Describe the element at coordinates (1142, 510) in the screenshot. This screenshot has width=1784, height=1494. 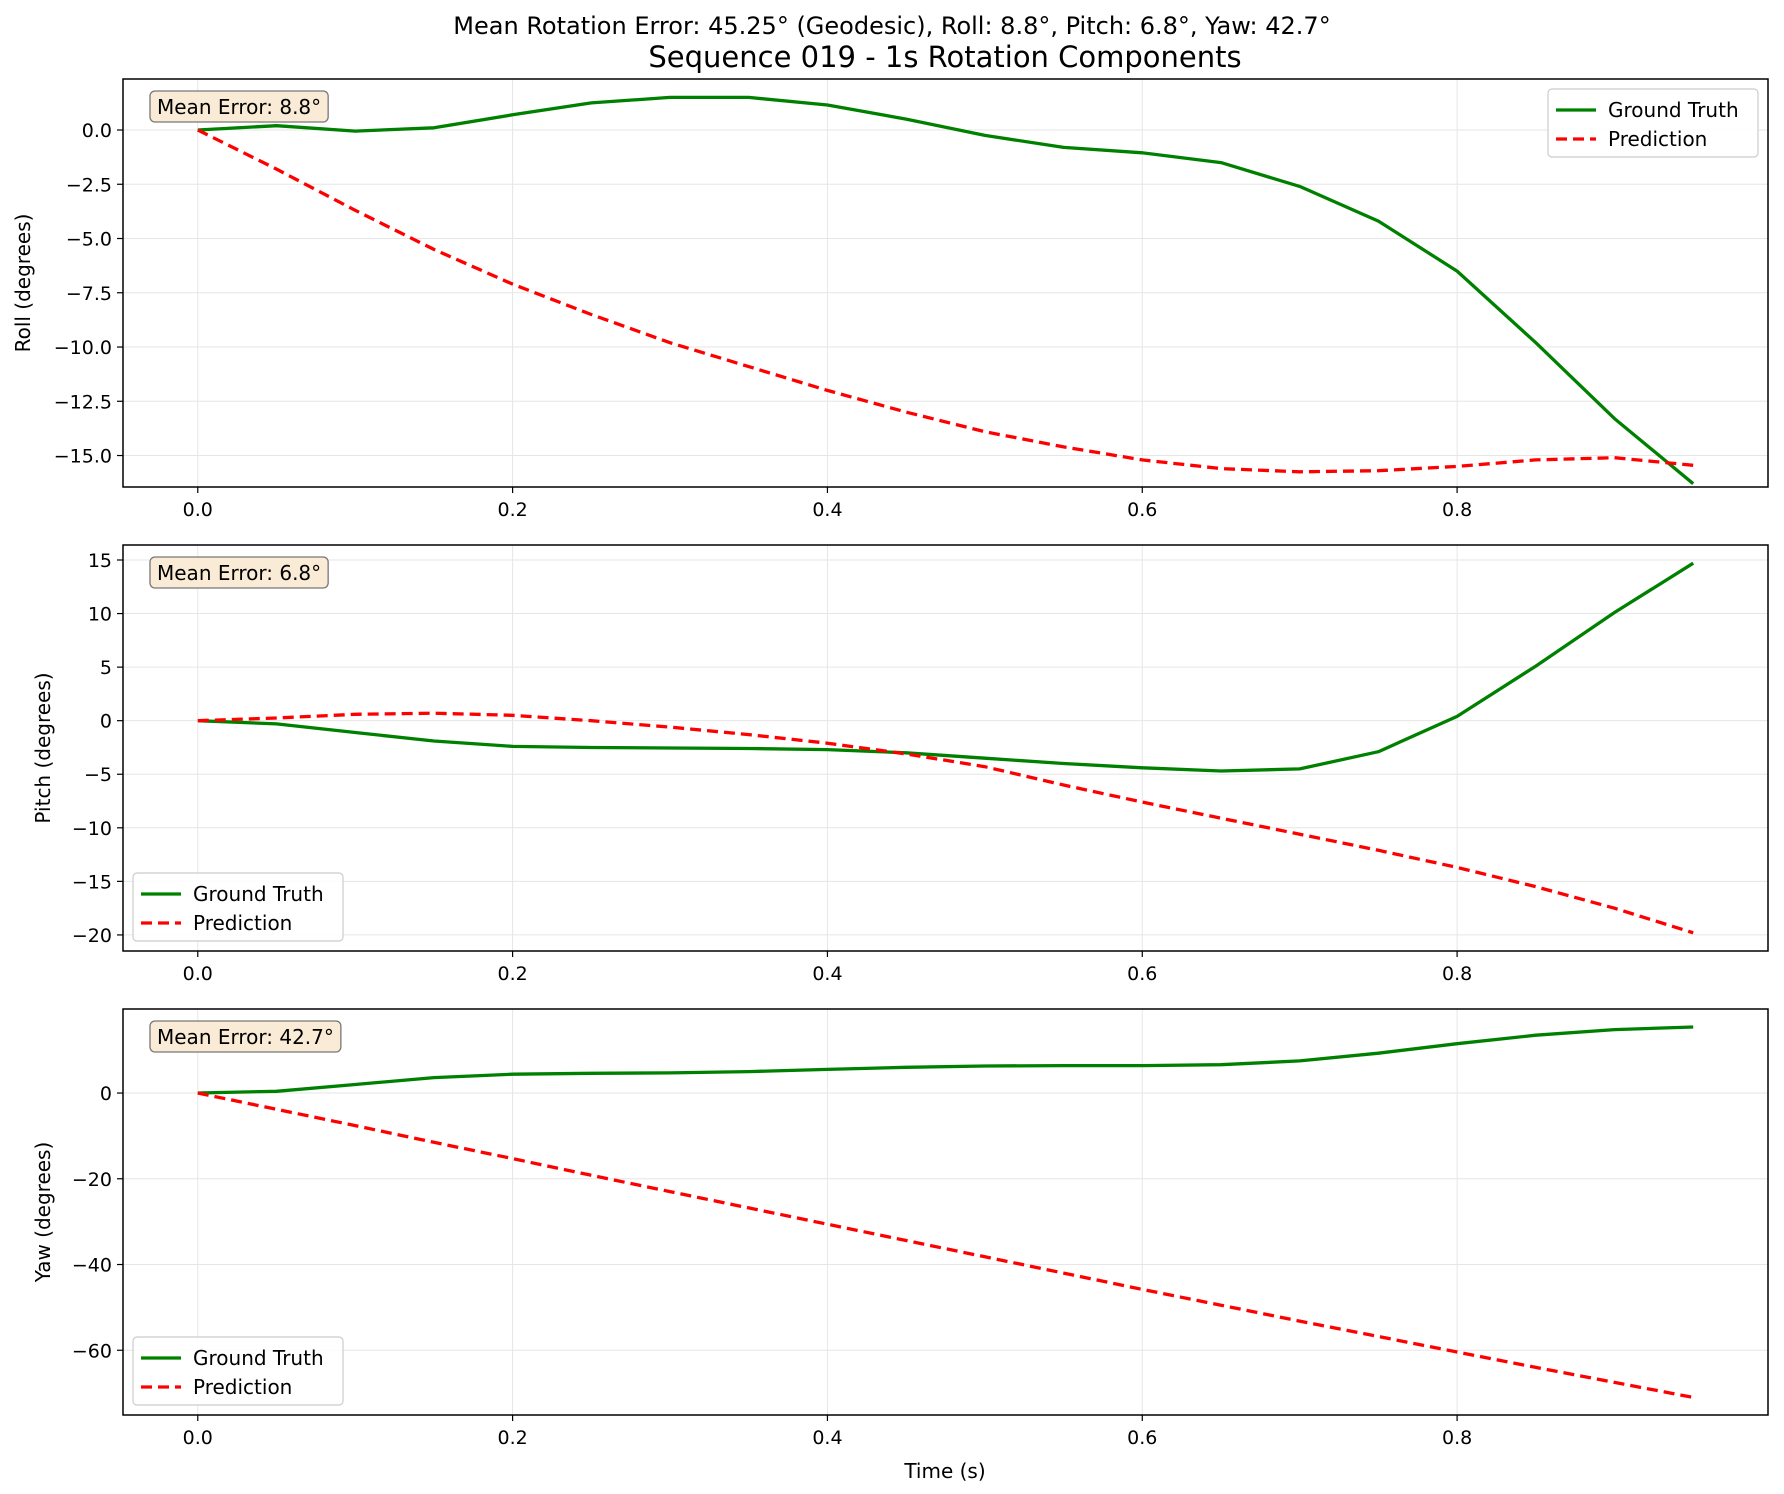
I see `roll-x-tick-label: 0.6` at that location.